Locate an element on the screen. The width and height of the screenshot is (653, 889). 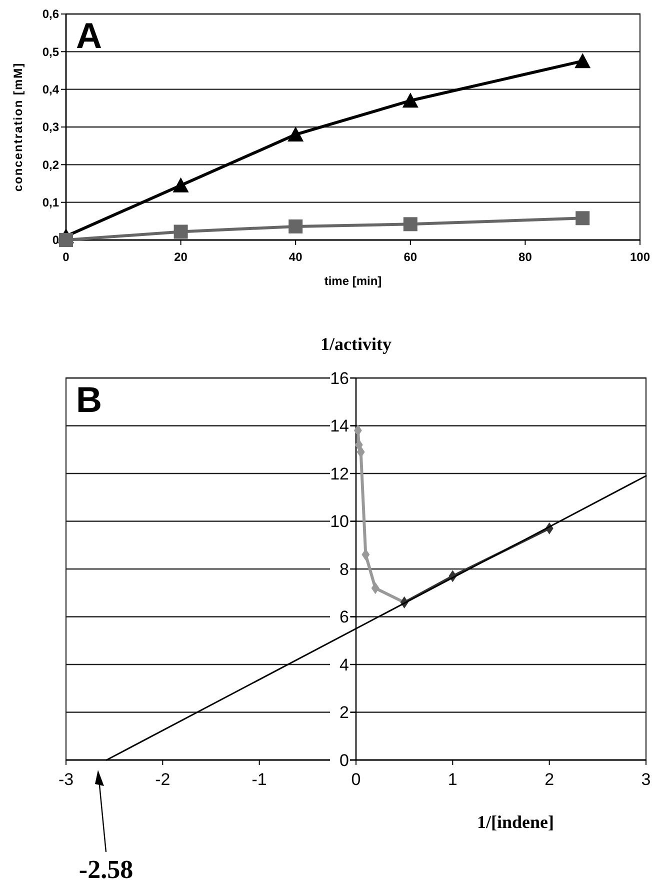
y-tick-label: 6 is located at coordinates (344, 617).